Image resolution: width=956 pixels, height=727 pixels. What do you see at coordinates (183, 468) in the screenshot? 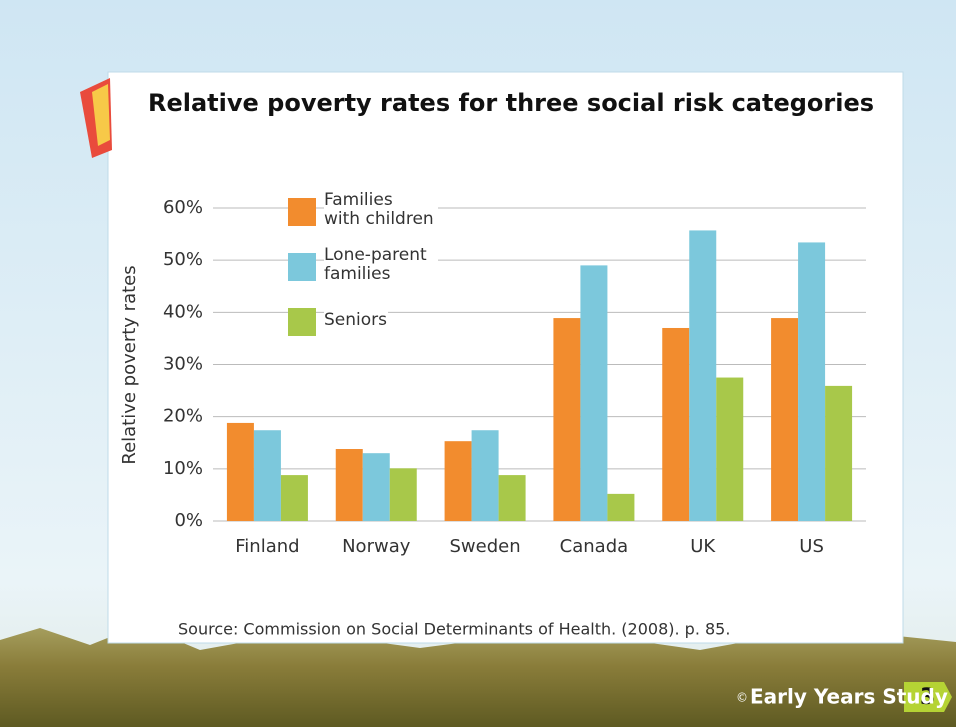
I see `y-tick-label: 10%` at bounding box center [183, 468].